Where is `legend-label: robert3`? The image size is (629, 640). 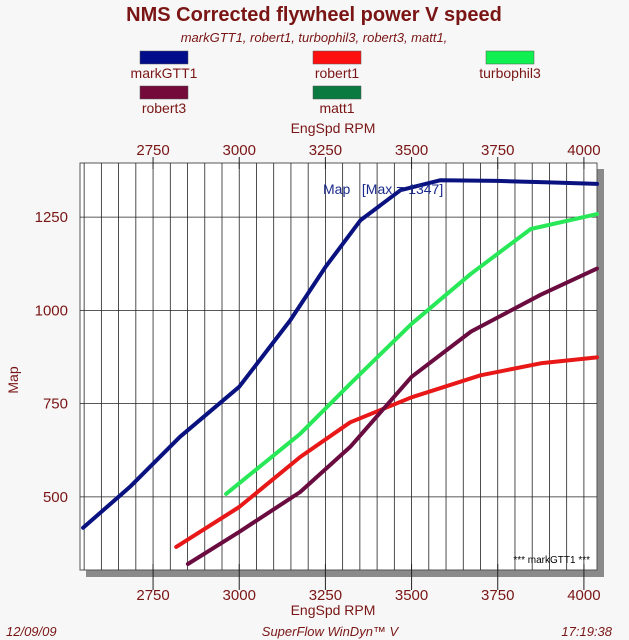 legend-label: robert3 is located at coordinates (164, 108).